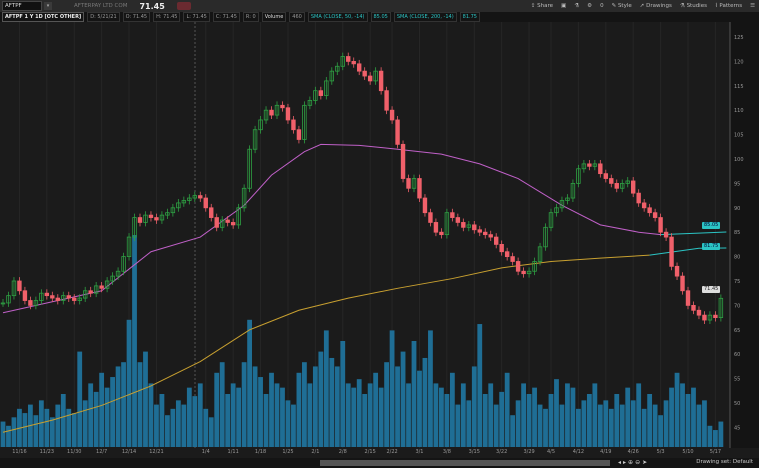 The width and height of the screenshot is (759, 468). Describe the element at coordinates (446, 452) in the screenshot. I see `x-tick-label: 3/8` at that location.